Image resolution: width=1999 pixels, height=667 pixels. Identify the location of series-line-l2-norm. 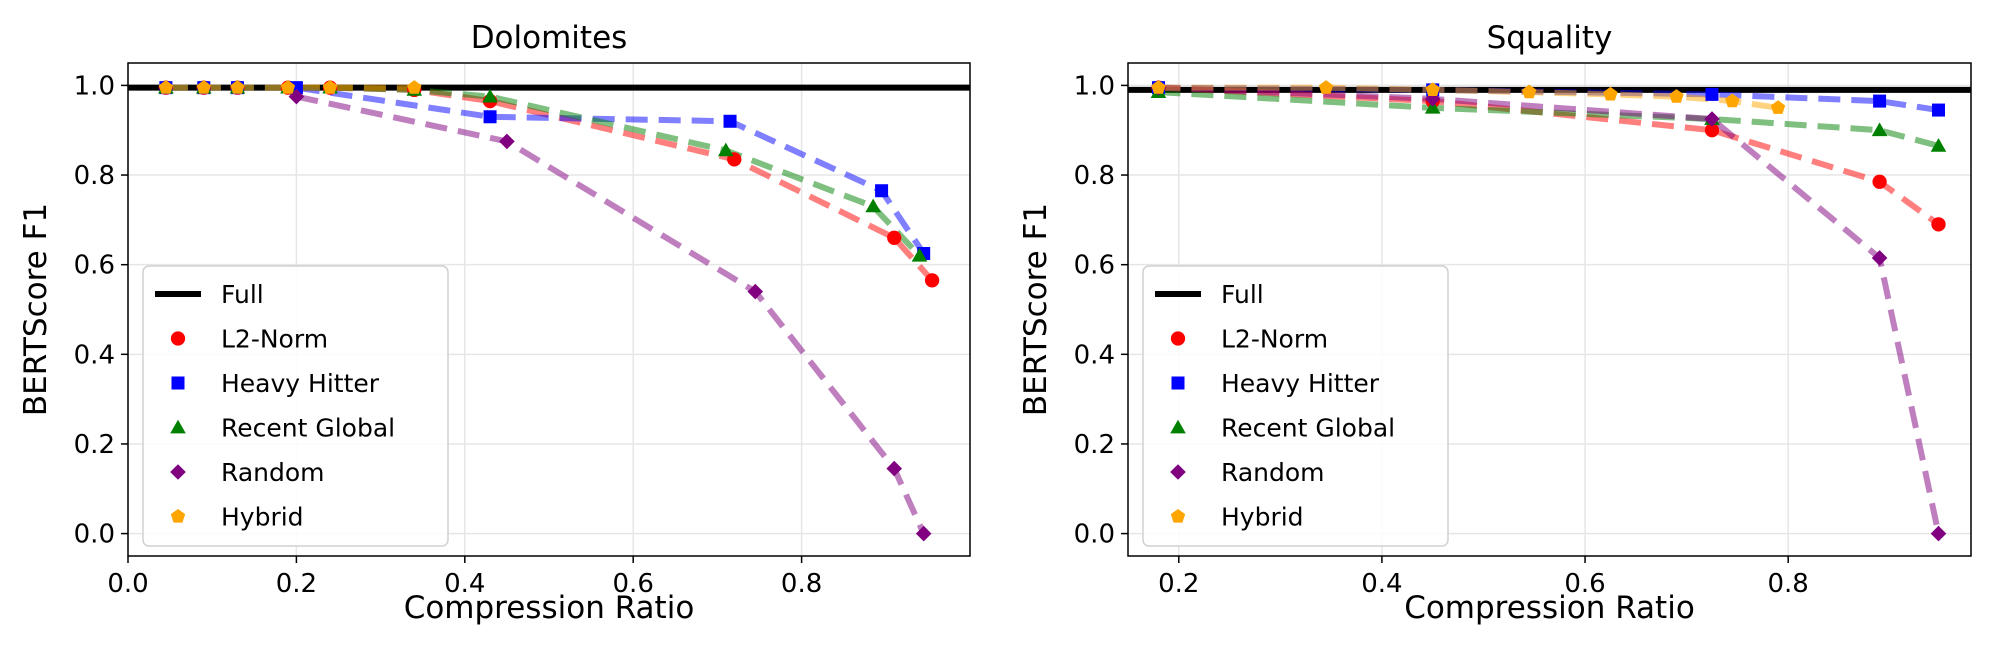
(1549, 155).